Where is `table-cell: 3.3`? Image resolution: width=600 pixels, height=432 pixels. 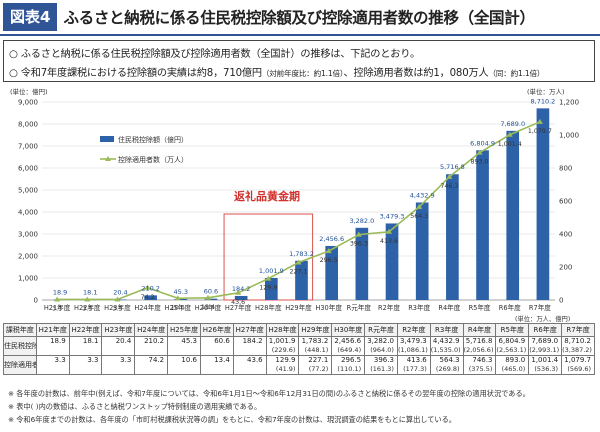
table-cell: 3.3 is located at coordinates (85, 365).